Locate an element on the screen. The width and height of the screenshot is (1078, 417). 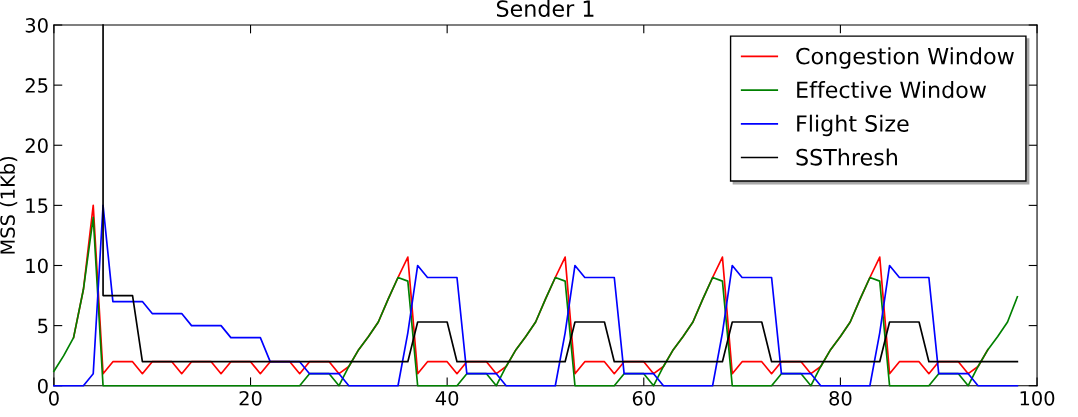
y-tick-label: 20 is located at coordinates (36, 145).